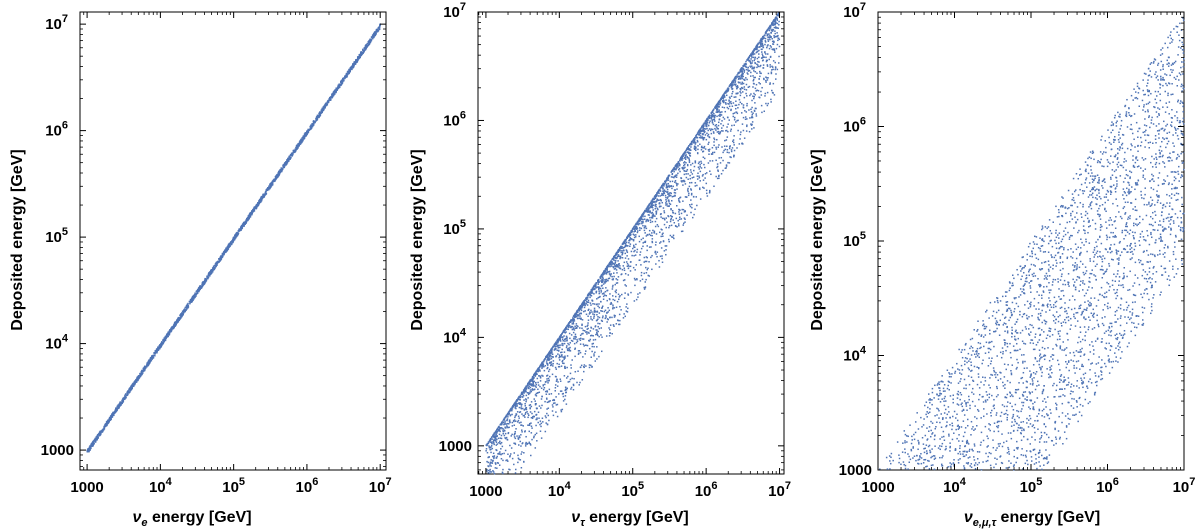 Image resolution: width=1200 pixels, height=532 pixels. What do you see at coordinates (57, 343) in the screenshot?
I see `y-tick-label: 104` at bounding box center [57, 343].